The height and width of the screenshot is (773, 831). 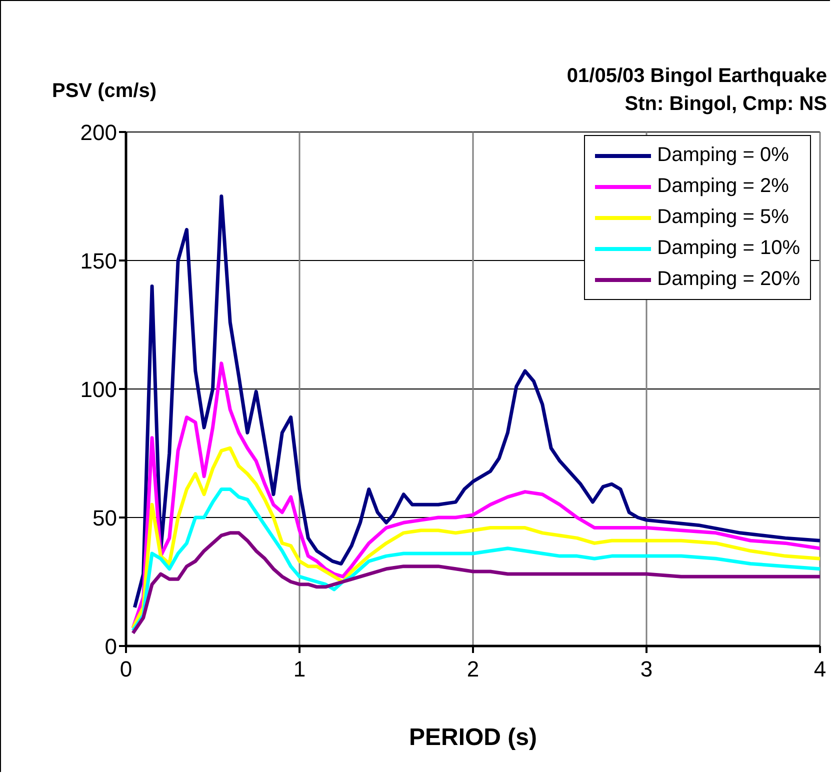 I want to click on legend-label: Damping = 0%, so click(x=723, y=155).